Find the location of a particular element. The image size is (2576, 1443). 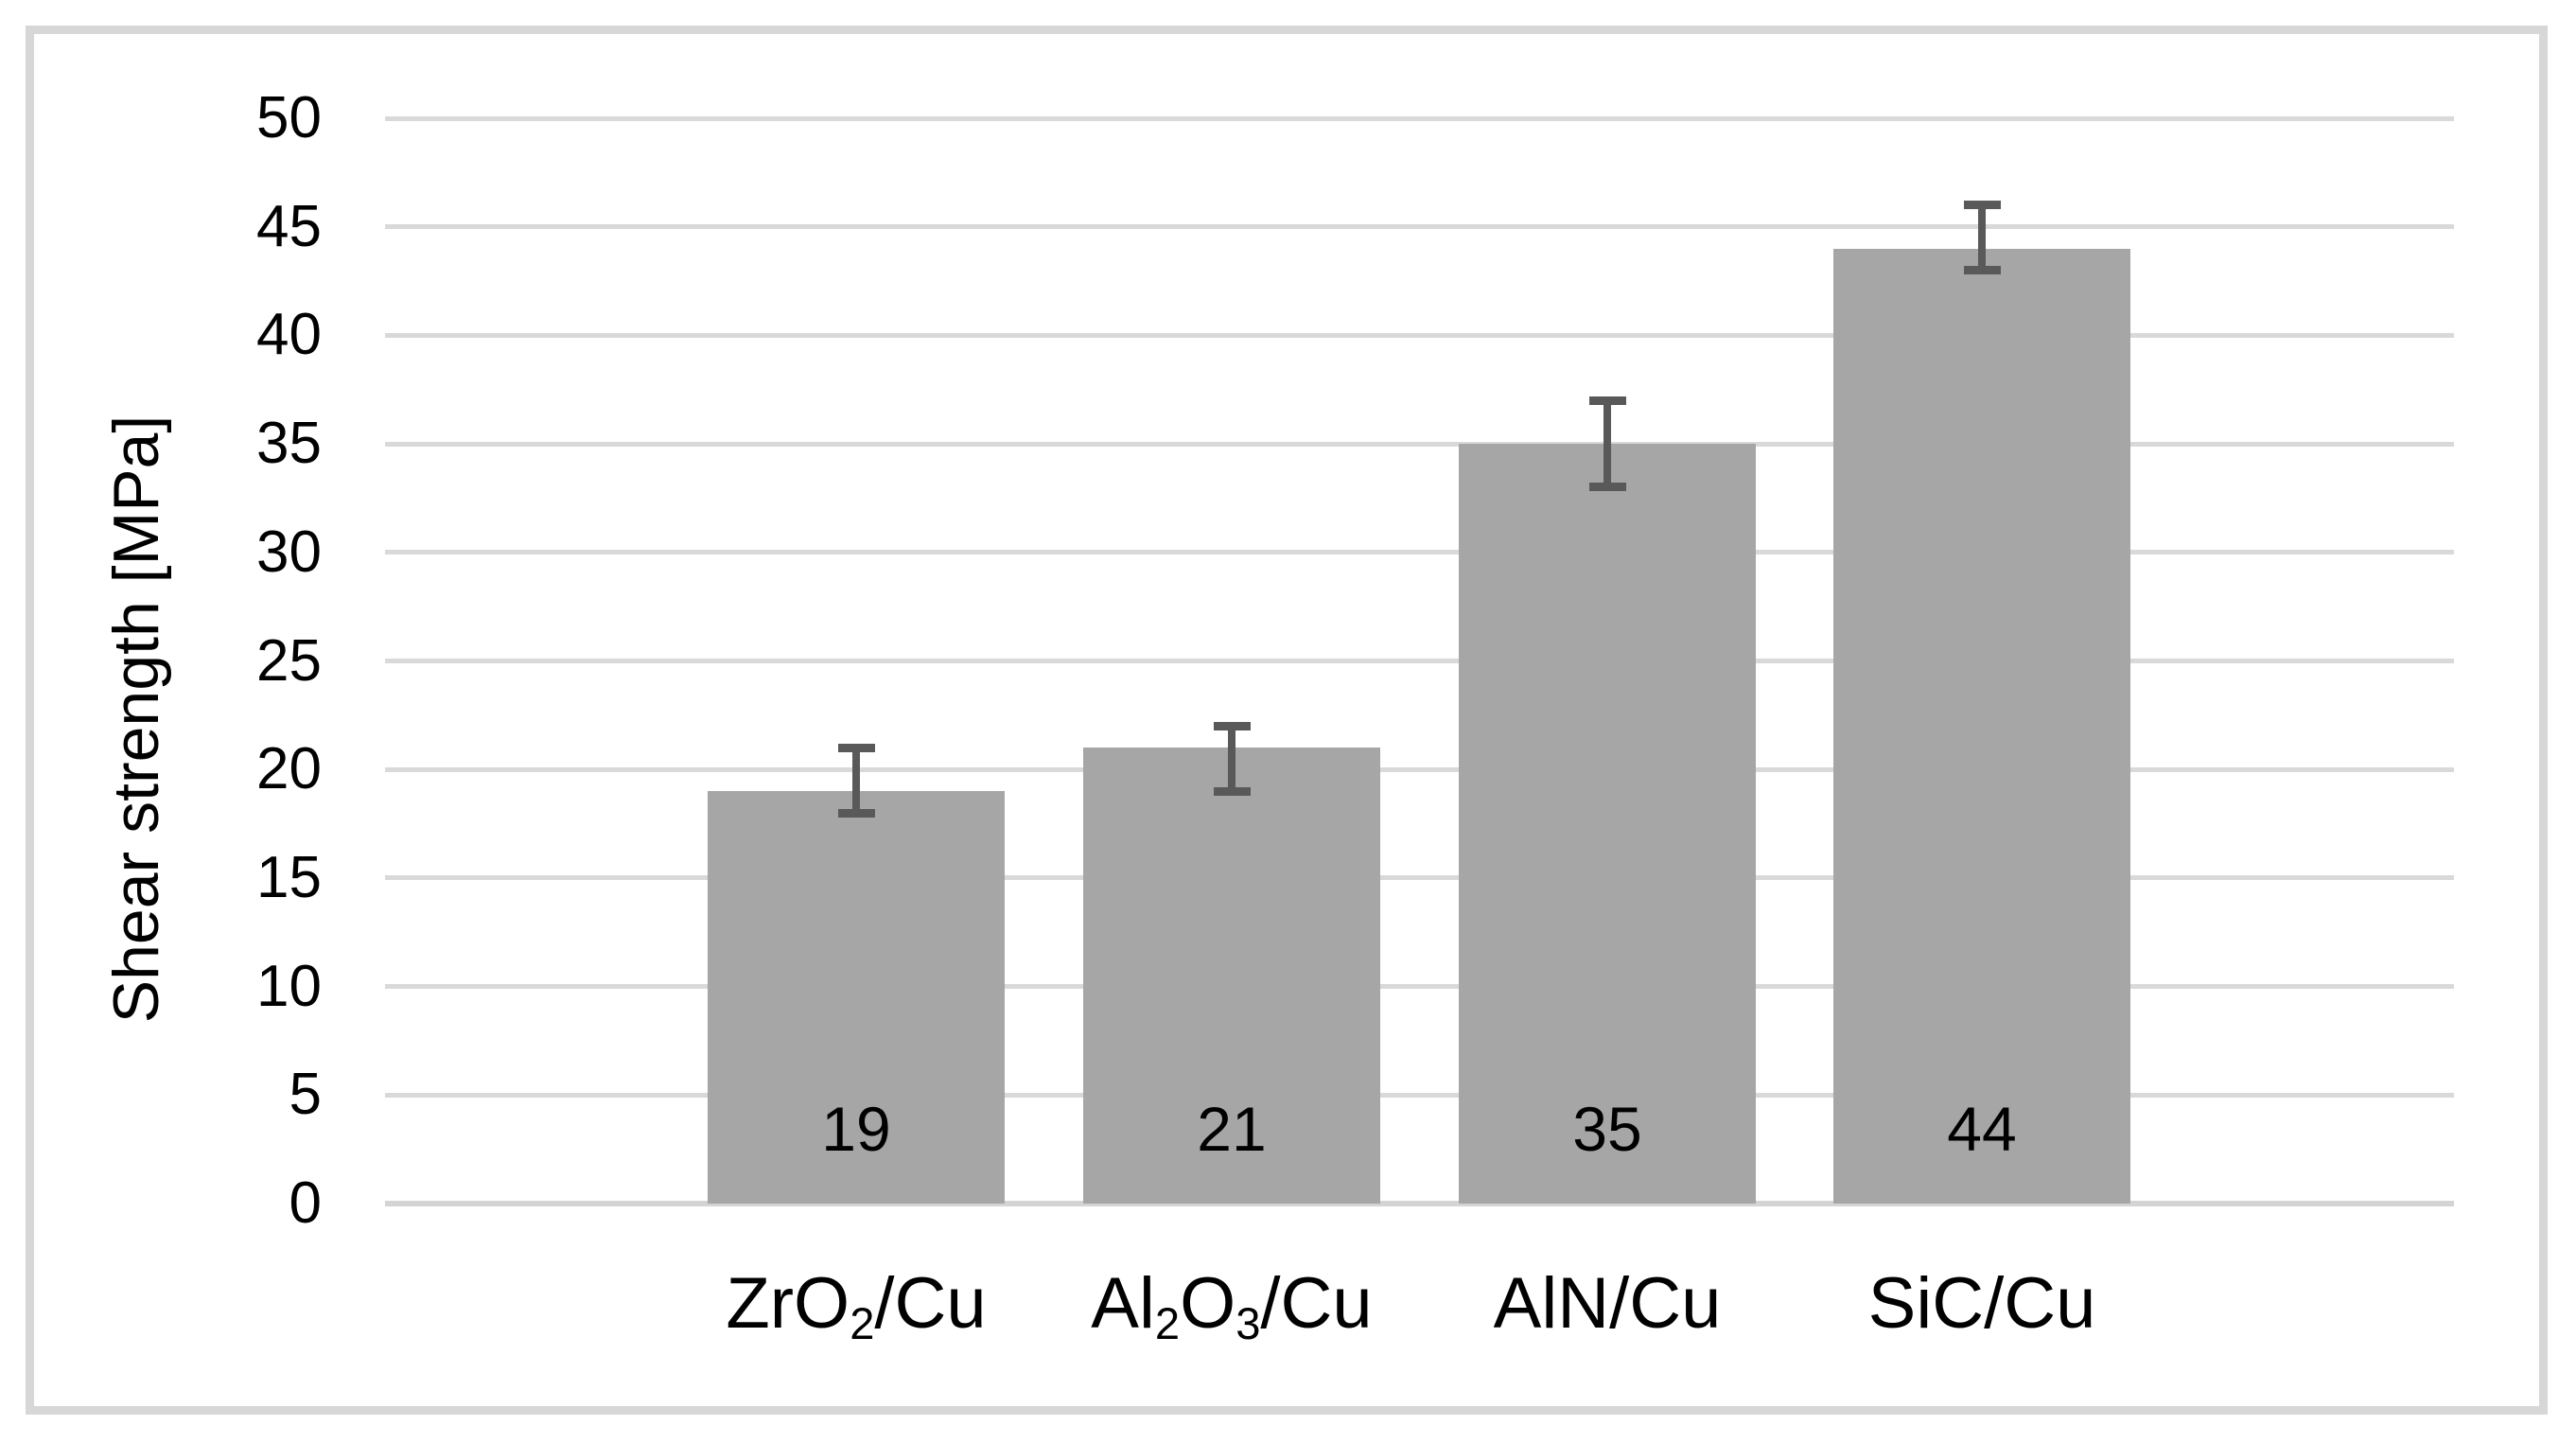

bar-value-label: 44 is located at coordinates (1982, 1129).